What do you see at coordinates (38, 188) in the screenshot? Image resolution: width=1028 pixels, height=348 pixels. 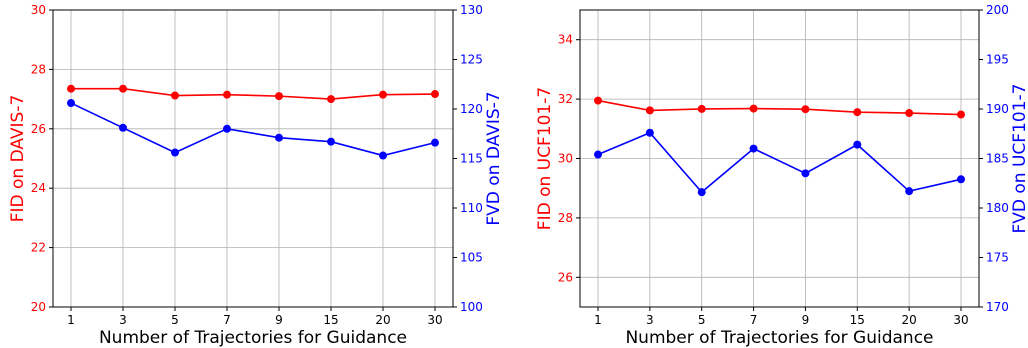 I see `y-left-tick-label: 24` at bounding box center [38, 188].